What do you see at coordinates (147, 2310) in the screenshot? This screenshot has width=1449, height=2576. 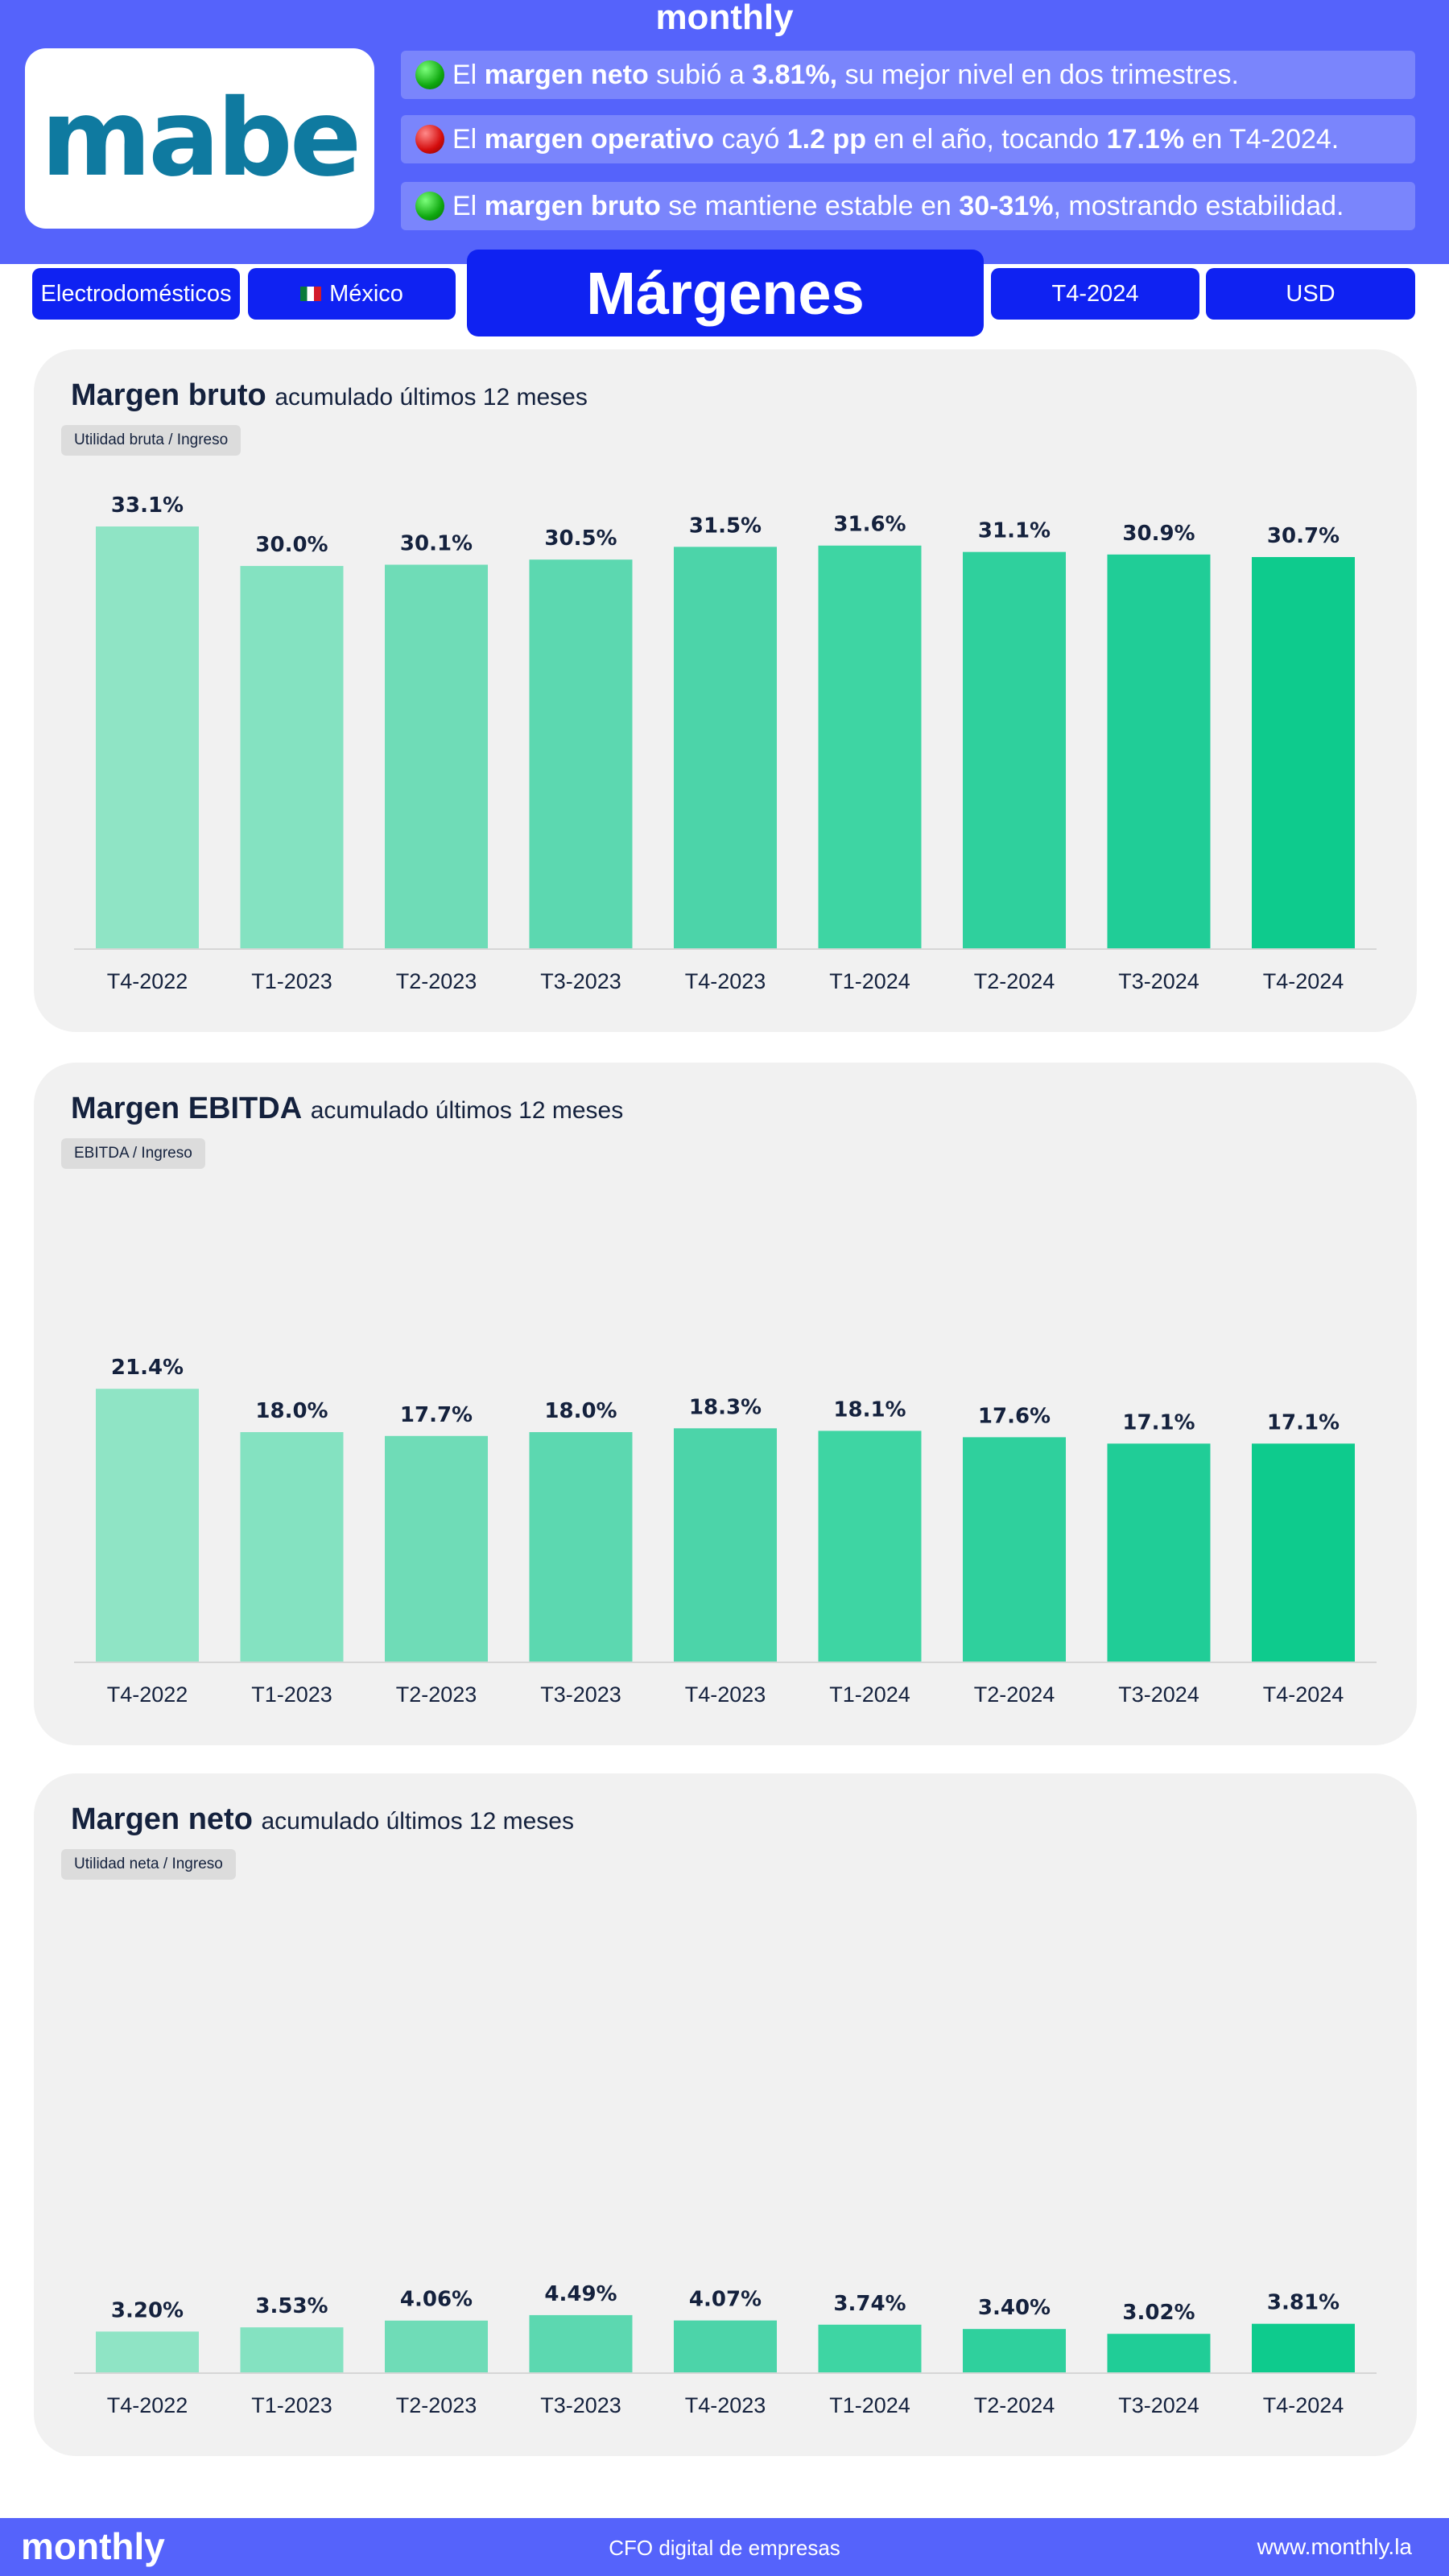 I see `data-label: 3.20%` at bounding box center [147, 2310].